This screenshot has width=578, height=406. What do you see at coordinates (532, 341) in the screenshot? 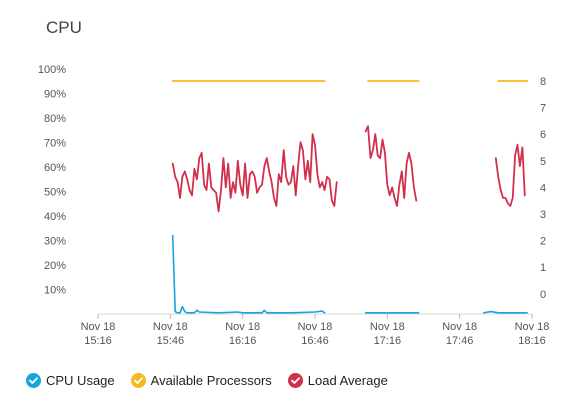
I see `x-tick-time: 18:16` at bounding box center [532, 341].